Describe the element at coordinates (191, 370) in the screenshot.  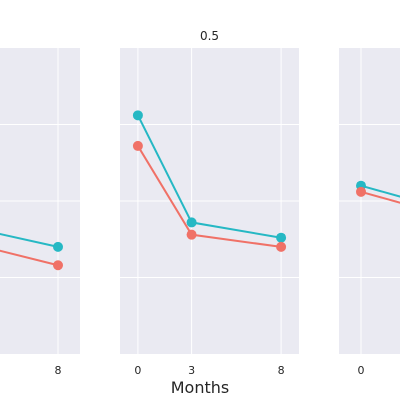
I see `x-tick-label: 3` at that location.